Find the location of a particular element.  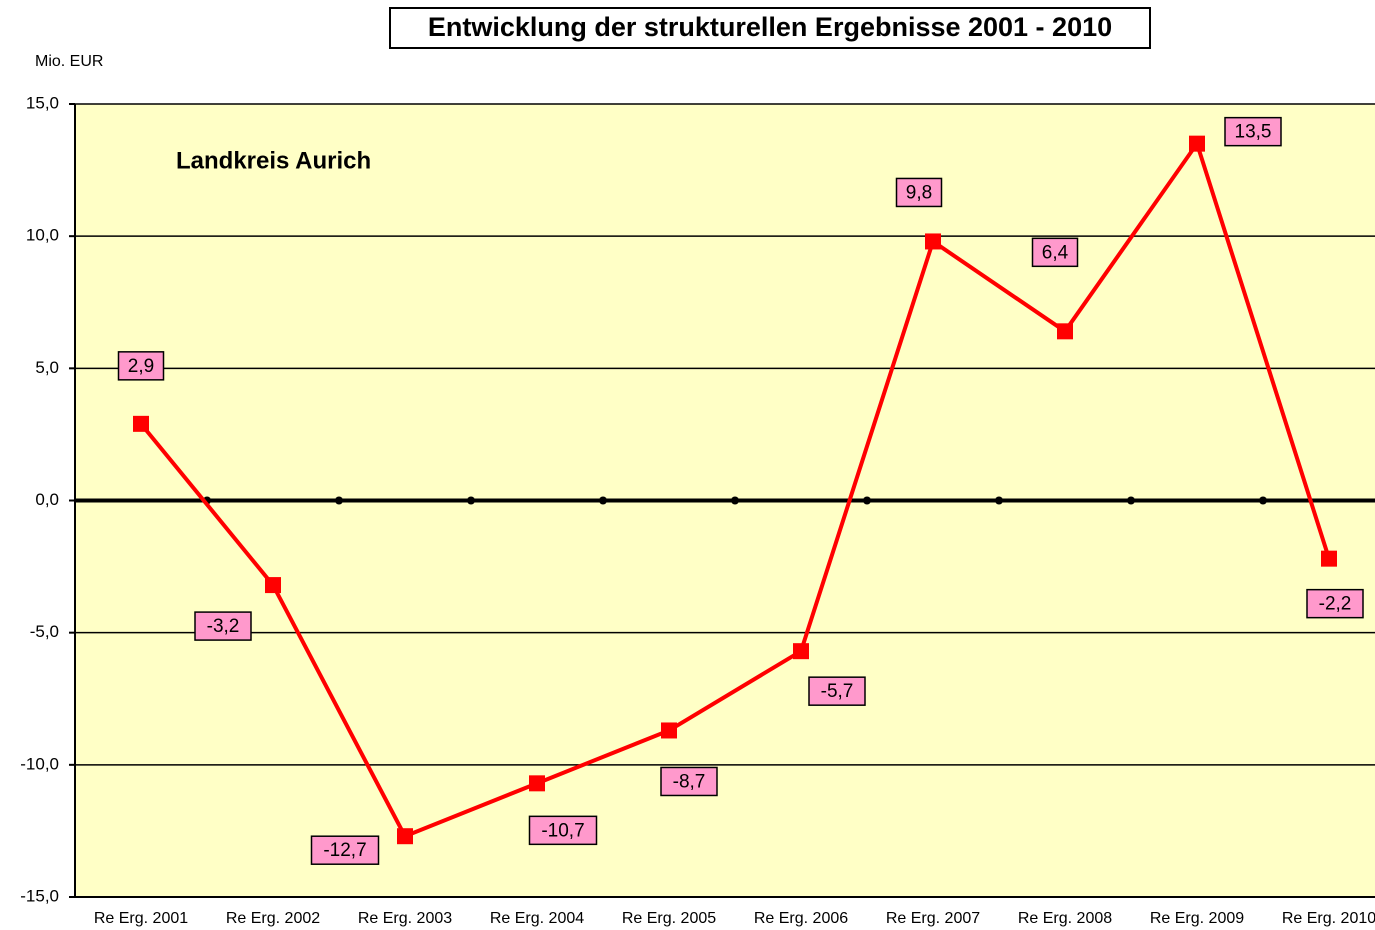

y-tick-label: 0,0 is located at coordinates (47, 499).